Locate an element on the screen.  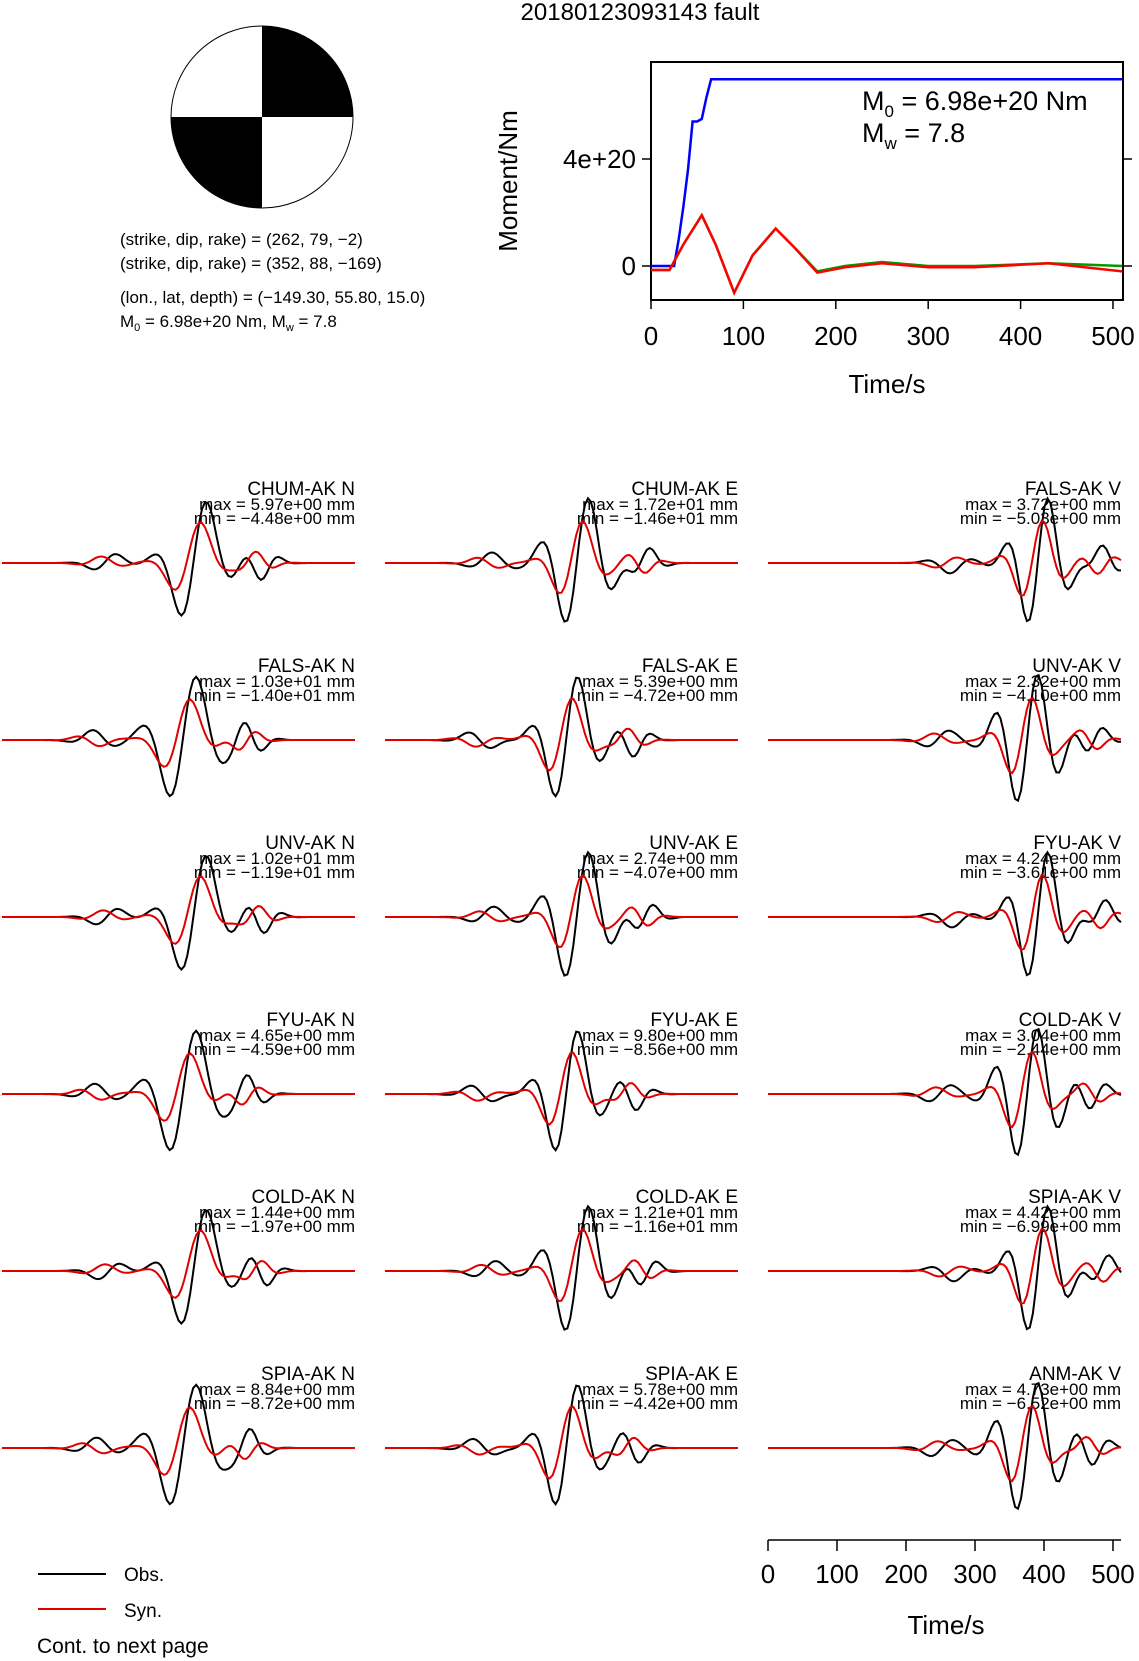
waveform-xtick-label: 500 is located at coordinates (1112, 1574).